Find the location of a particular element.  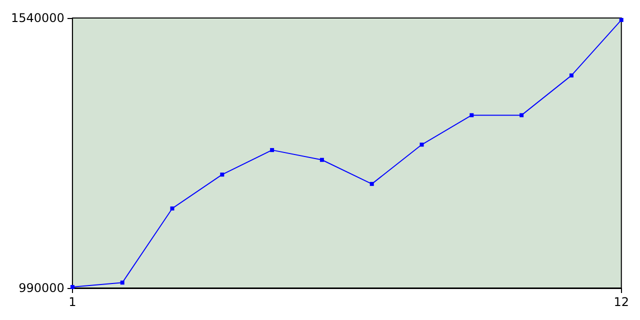

x-tick-label: 12 is located at coordinates (622, 302).